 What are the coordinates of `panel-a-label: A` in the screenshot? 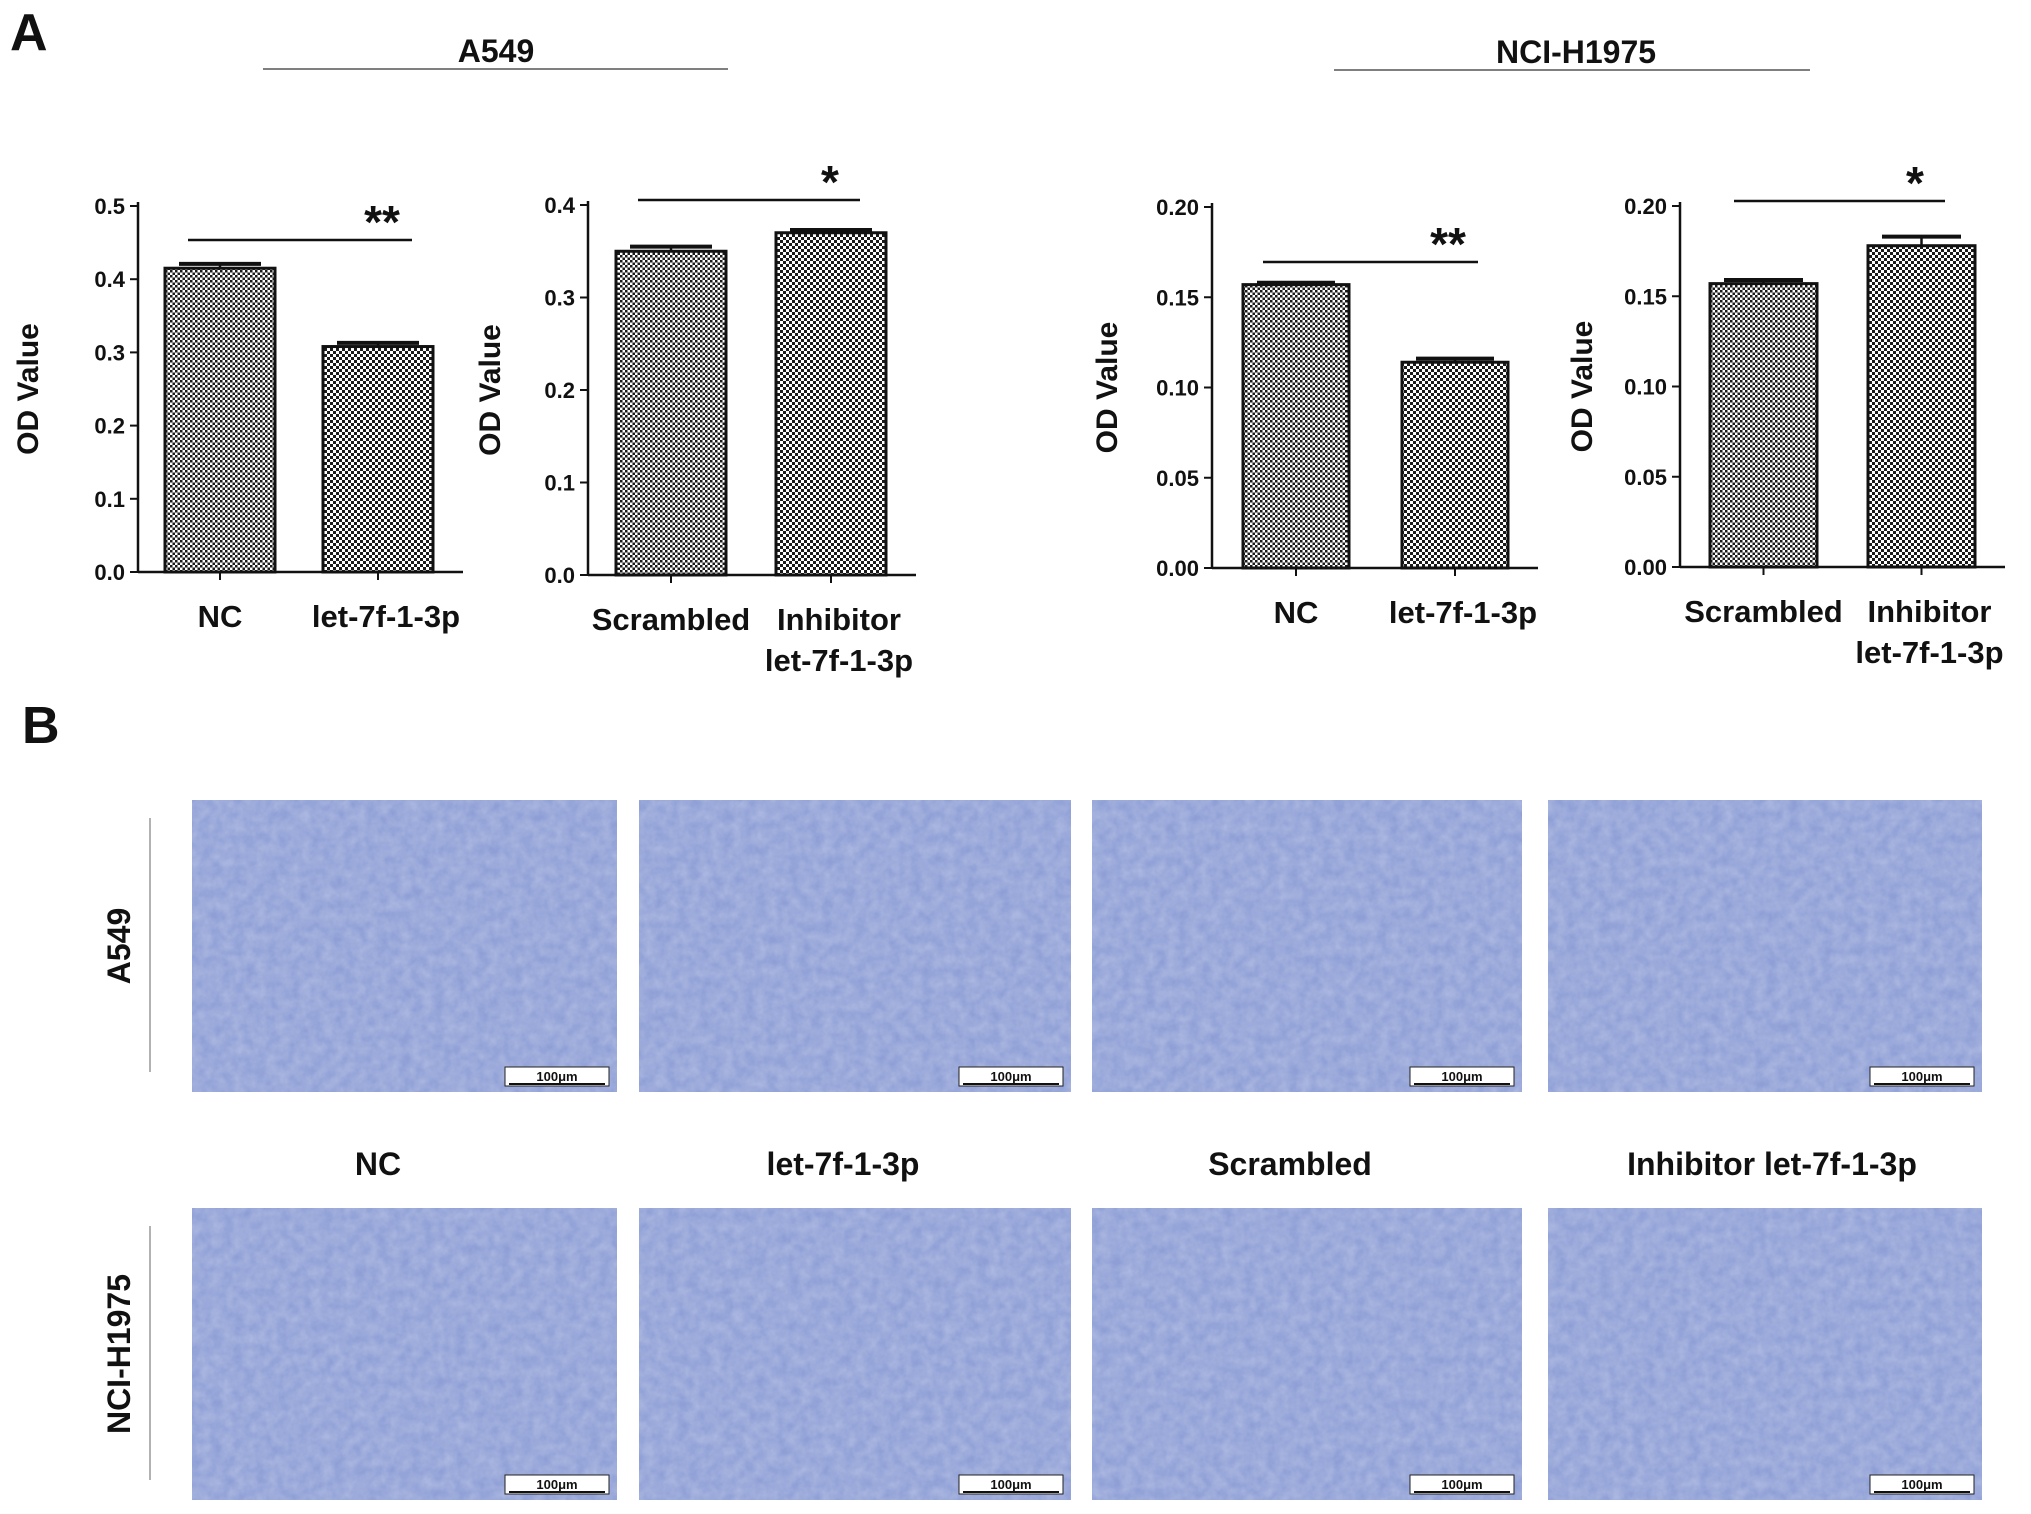 It's located at (29, 33).